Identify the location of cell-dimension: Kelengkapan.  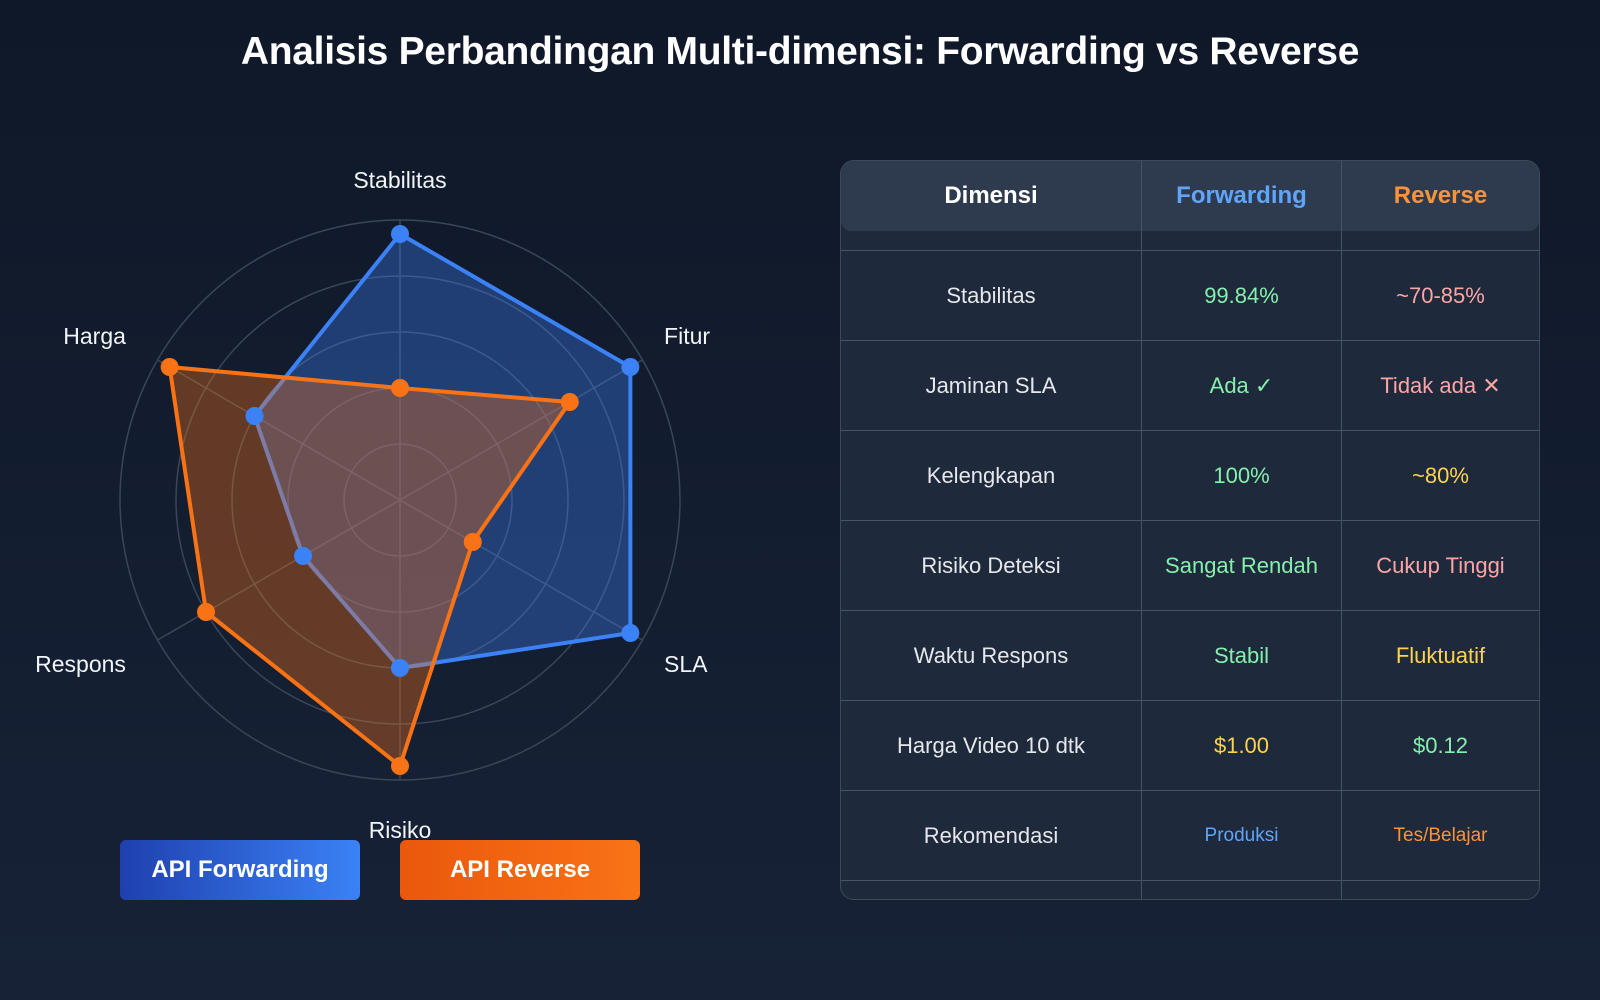
(991, 475).